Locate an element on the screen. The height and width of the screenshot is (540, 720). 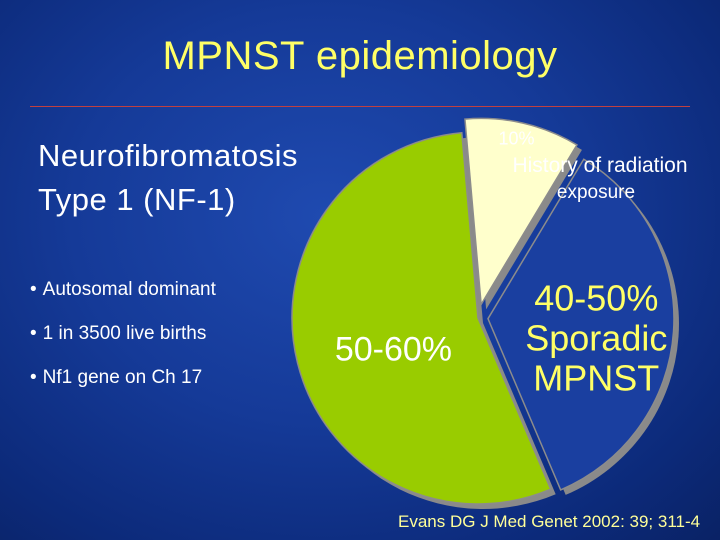
pie-slice-label-2-line-0: 10% is located at coordinates (516, 138).